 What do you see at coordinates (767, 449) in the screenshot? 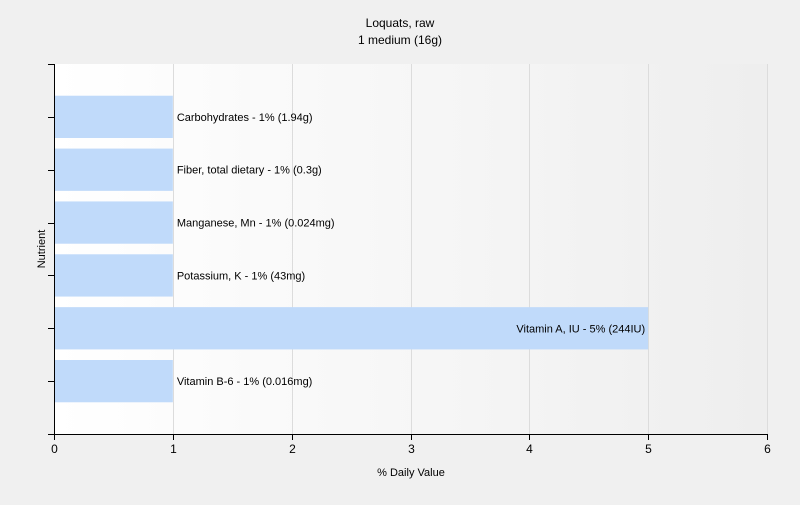
I see `x-tick-label: 6` at bounding box center [767, 449].